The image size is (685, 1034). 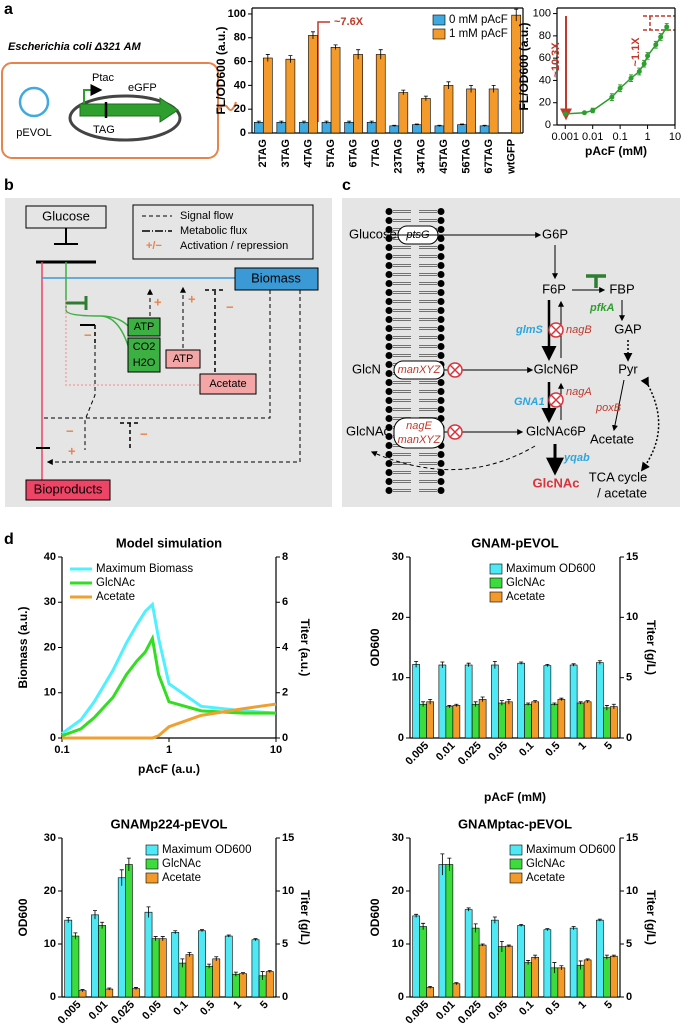 I want to click on legend-label: Maximum OD600, so click(x=550, y=569).